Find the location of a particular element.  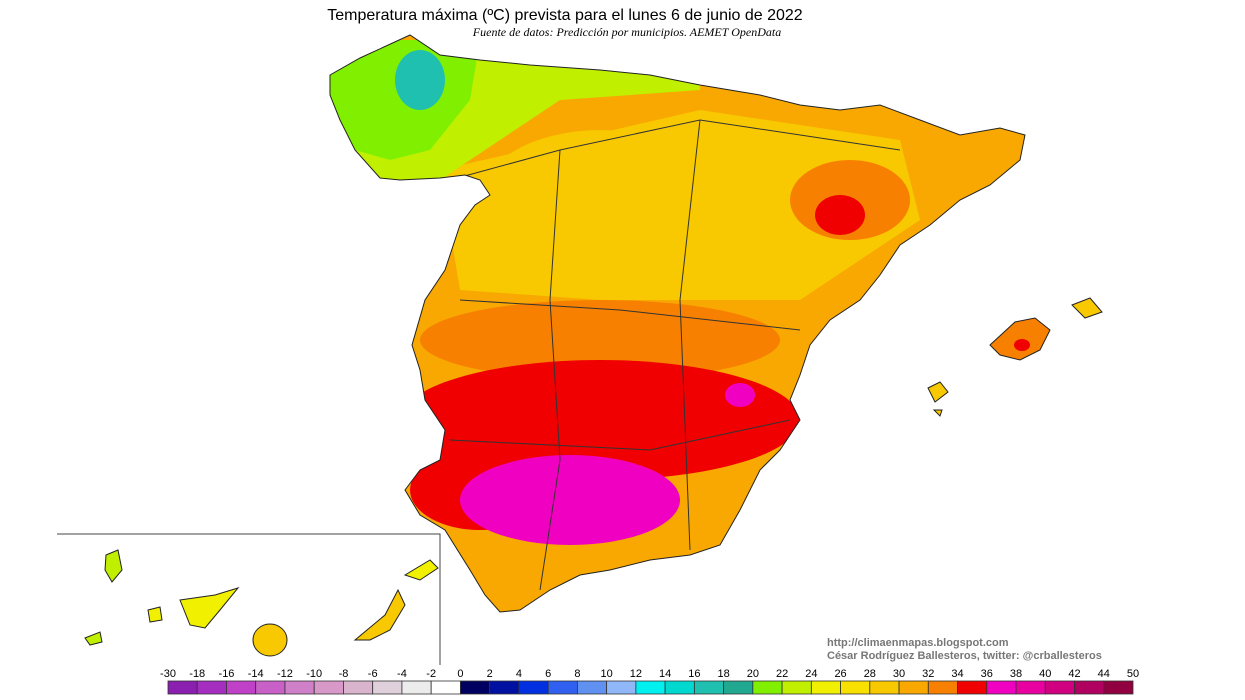

canary-inset-frame is located at coordinates (249, 599).